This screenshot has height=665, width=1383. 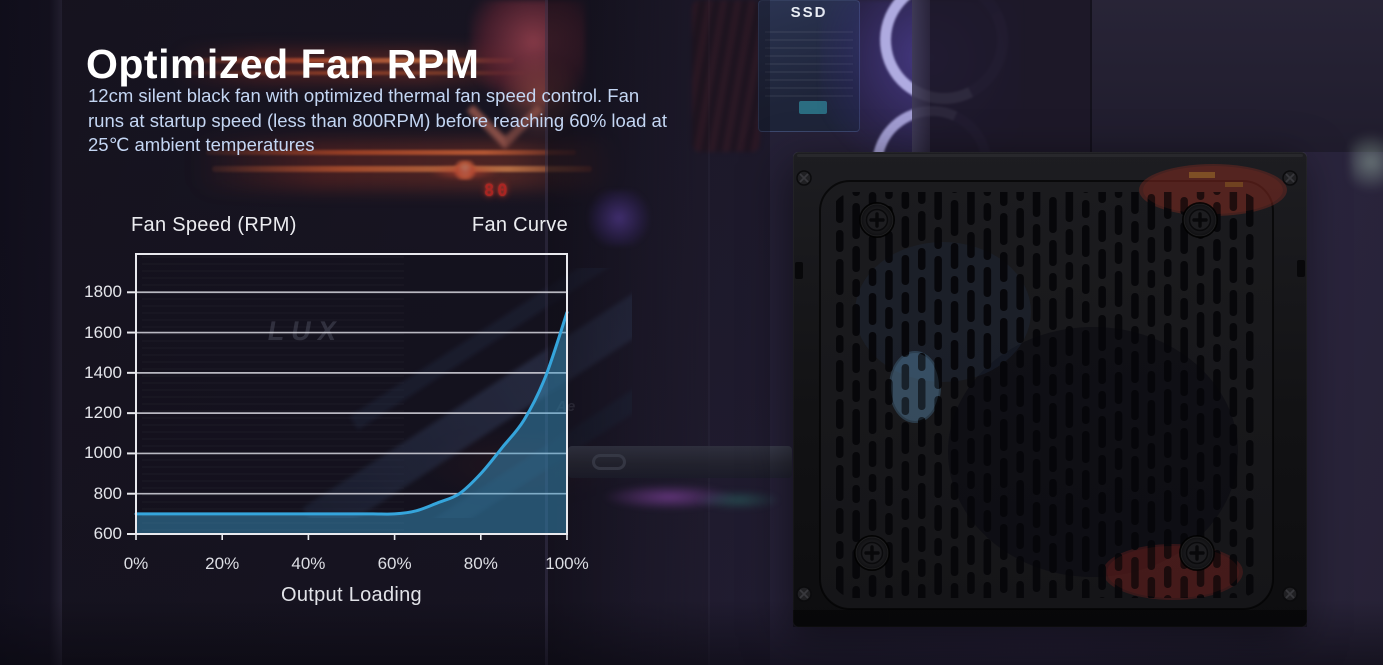 What do you see at coordinates (680, 462) in the screenshot?
I see `graphics-card-edge` at bounding box center [680, 462].